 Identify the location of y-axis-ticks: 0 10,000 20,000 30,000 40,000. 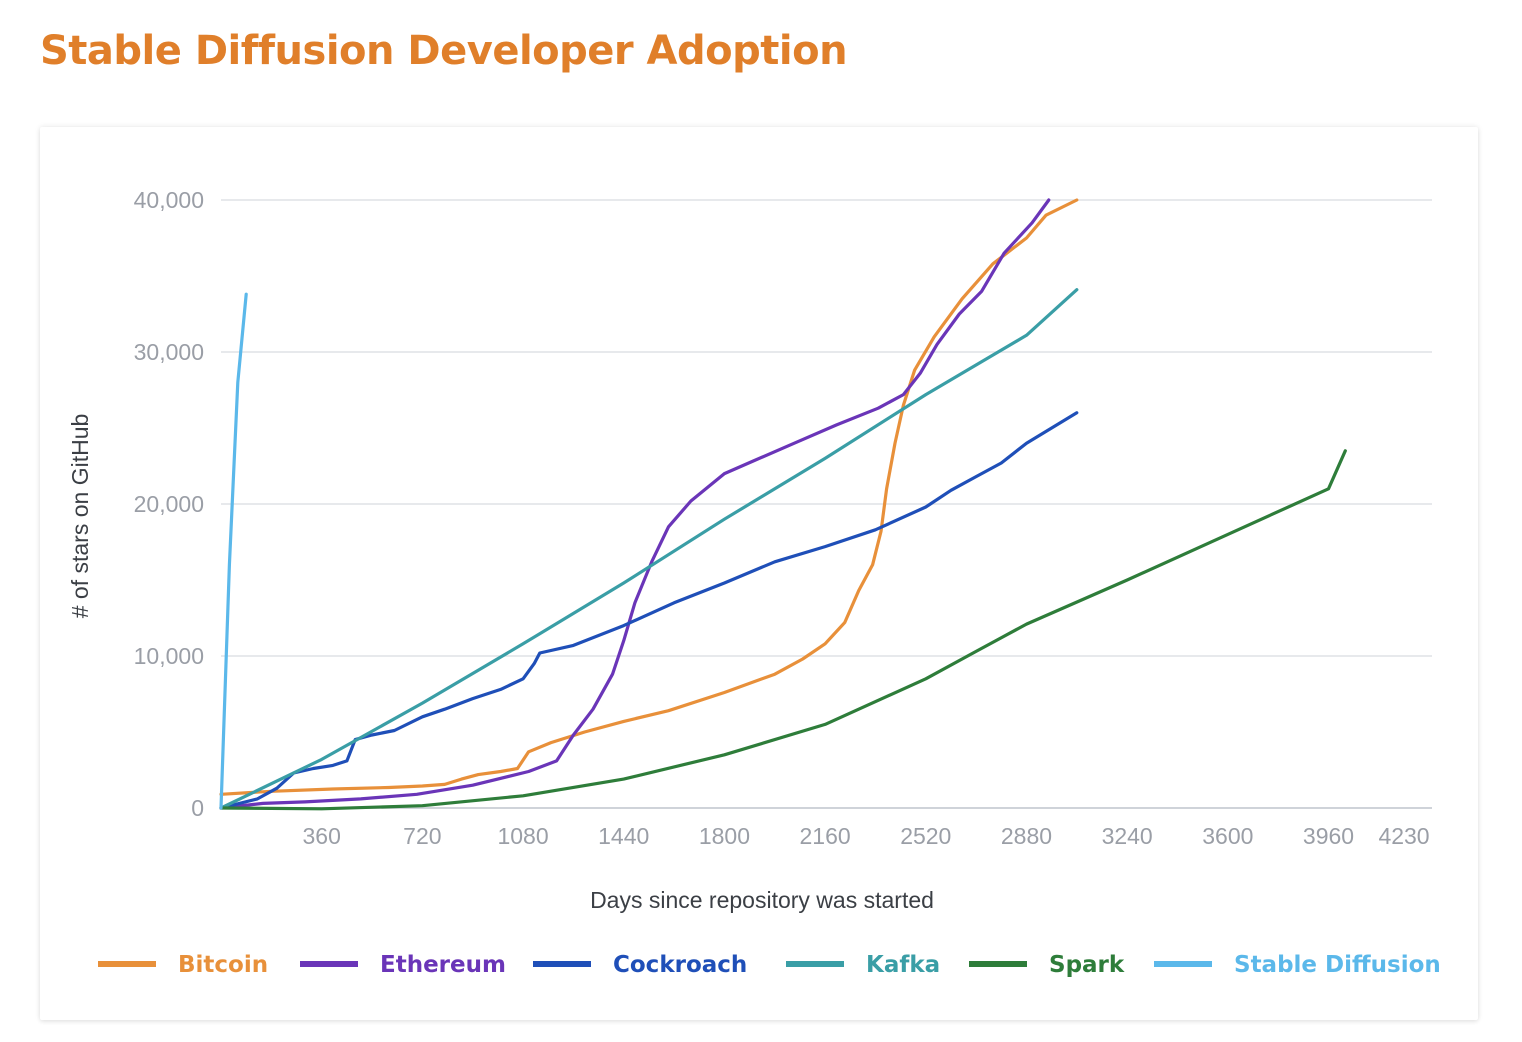
(169, 504).